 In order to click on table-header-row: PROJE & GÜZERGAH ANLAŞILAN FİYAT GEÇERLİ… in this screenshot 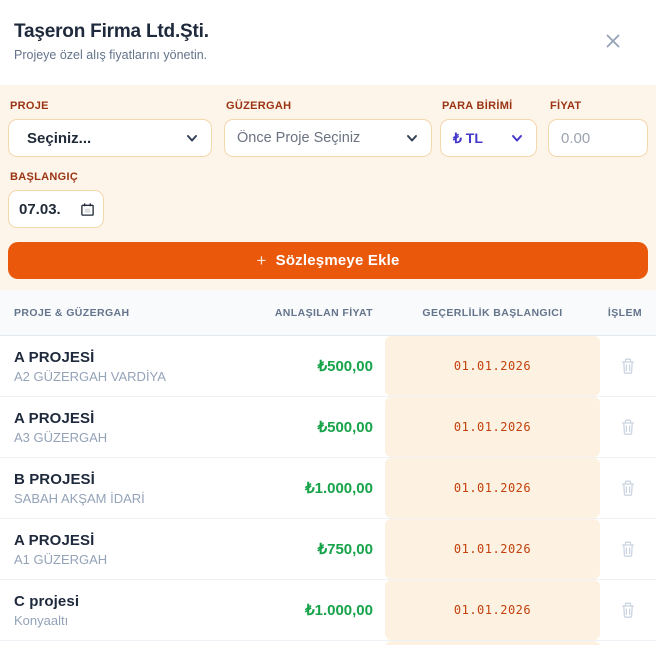, I will do `click(328, 313)`.